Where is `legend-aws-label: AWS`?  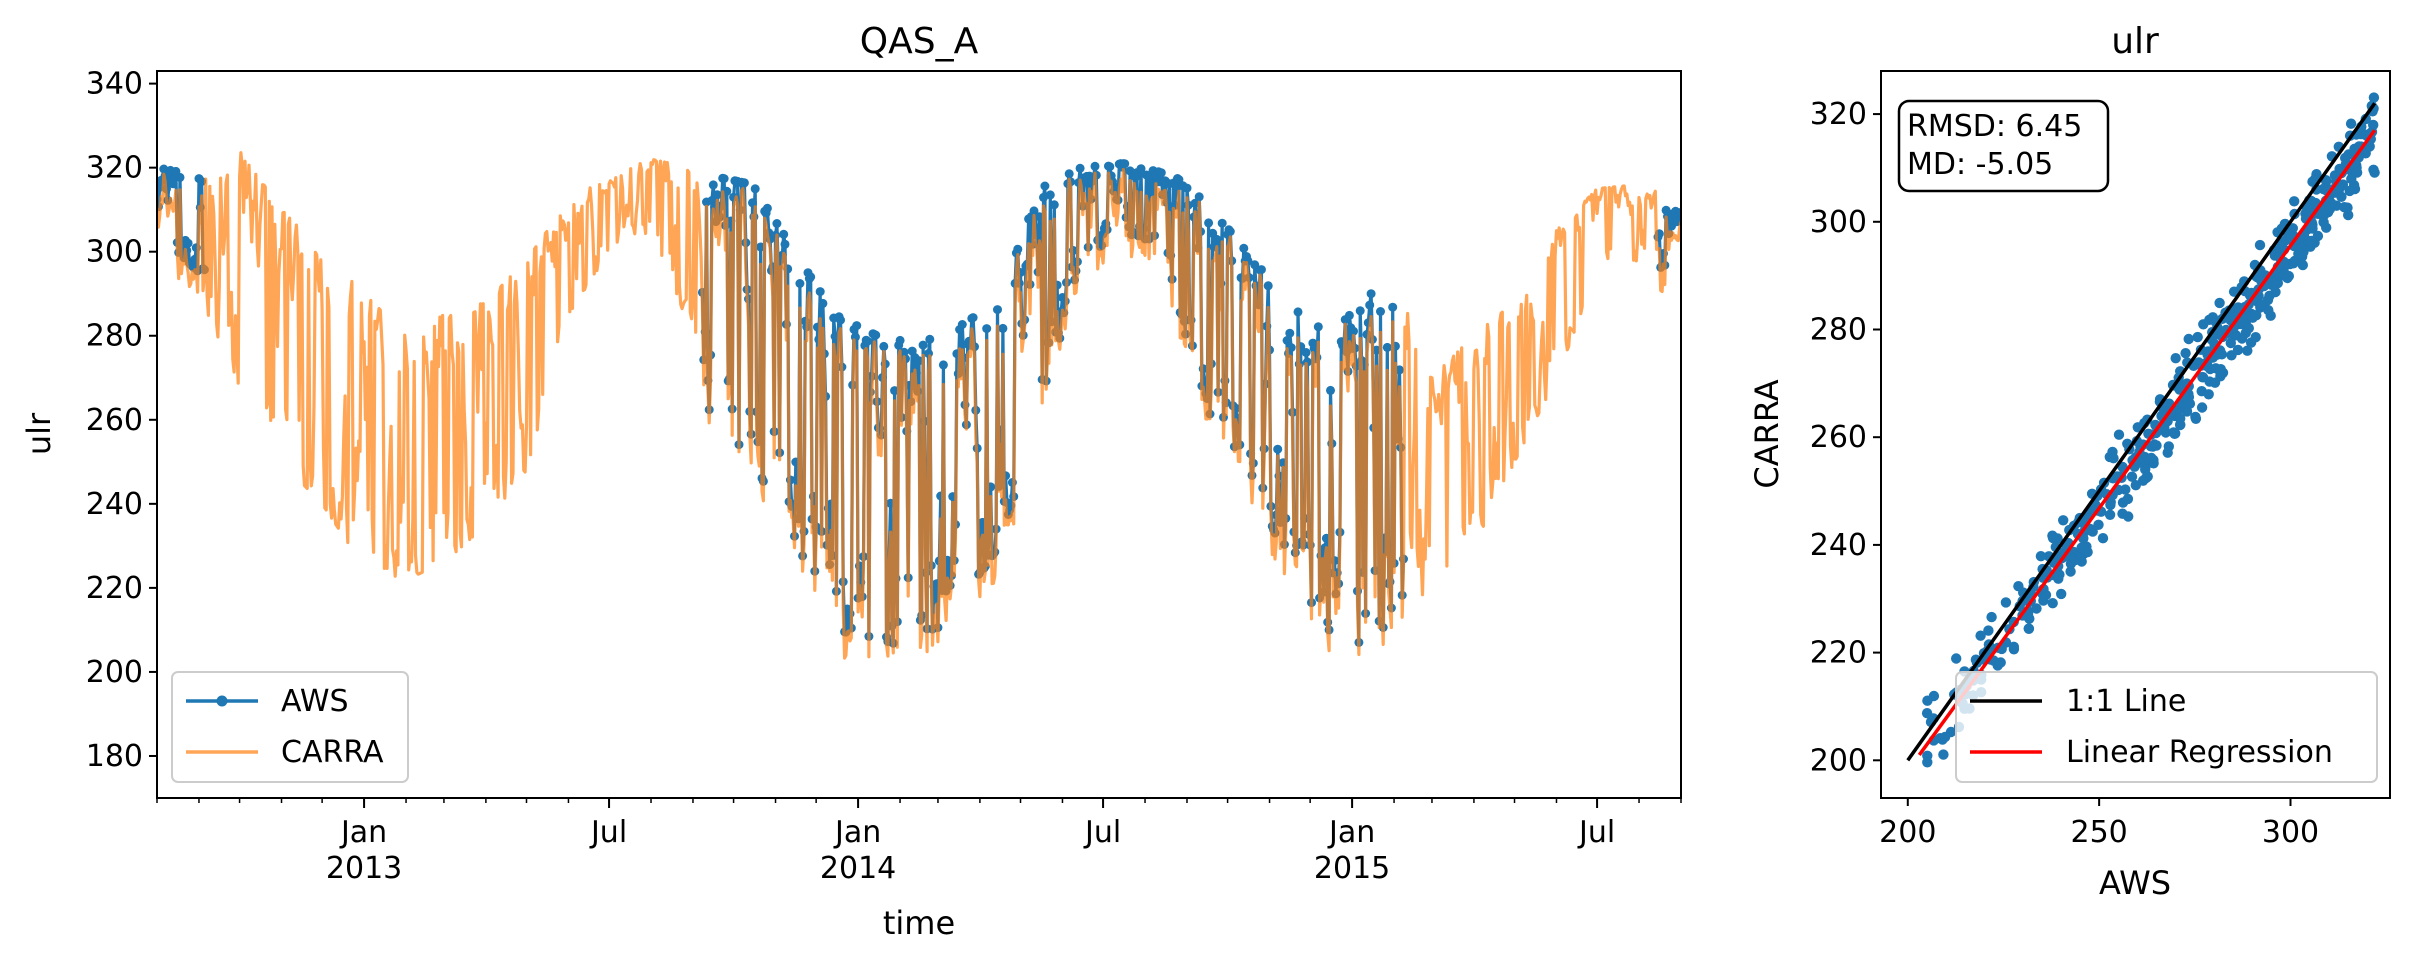 legend-aws-label: AWS is located at coordinates (315, 701).